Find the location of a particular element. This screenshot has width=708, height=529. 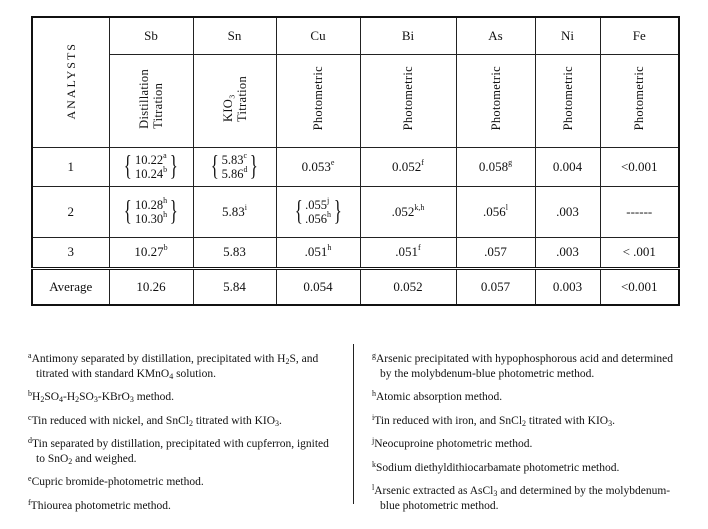

analysts-label: ANALYSTS is located at coordinates (70, 80).